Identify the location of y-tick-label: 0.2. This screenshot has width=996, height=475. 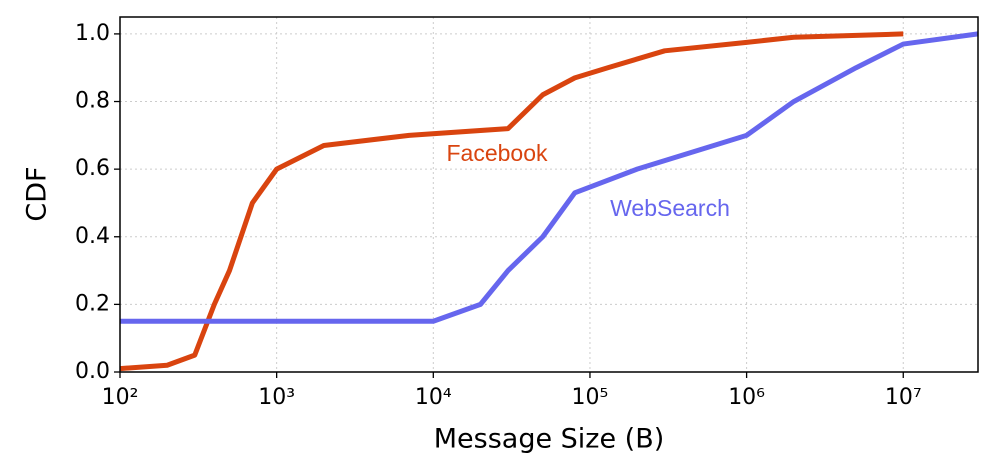
(92, 303).